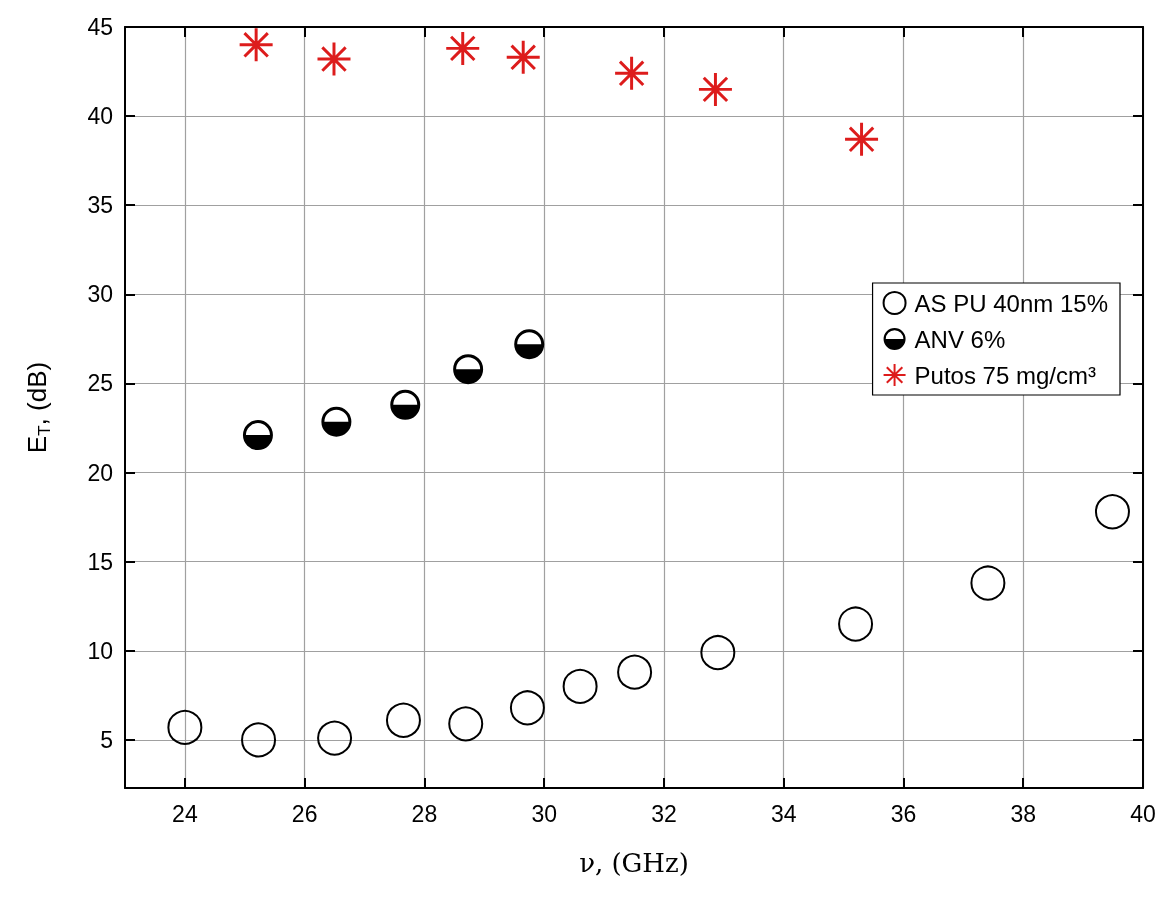  What do you see at coordinates (664, 813) in the screenshot?
I see `x-tick-label: 32` at bounding box center [664, 813].